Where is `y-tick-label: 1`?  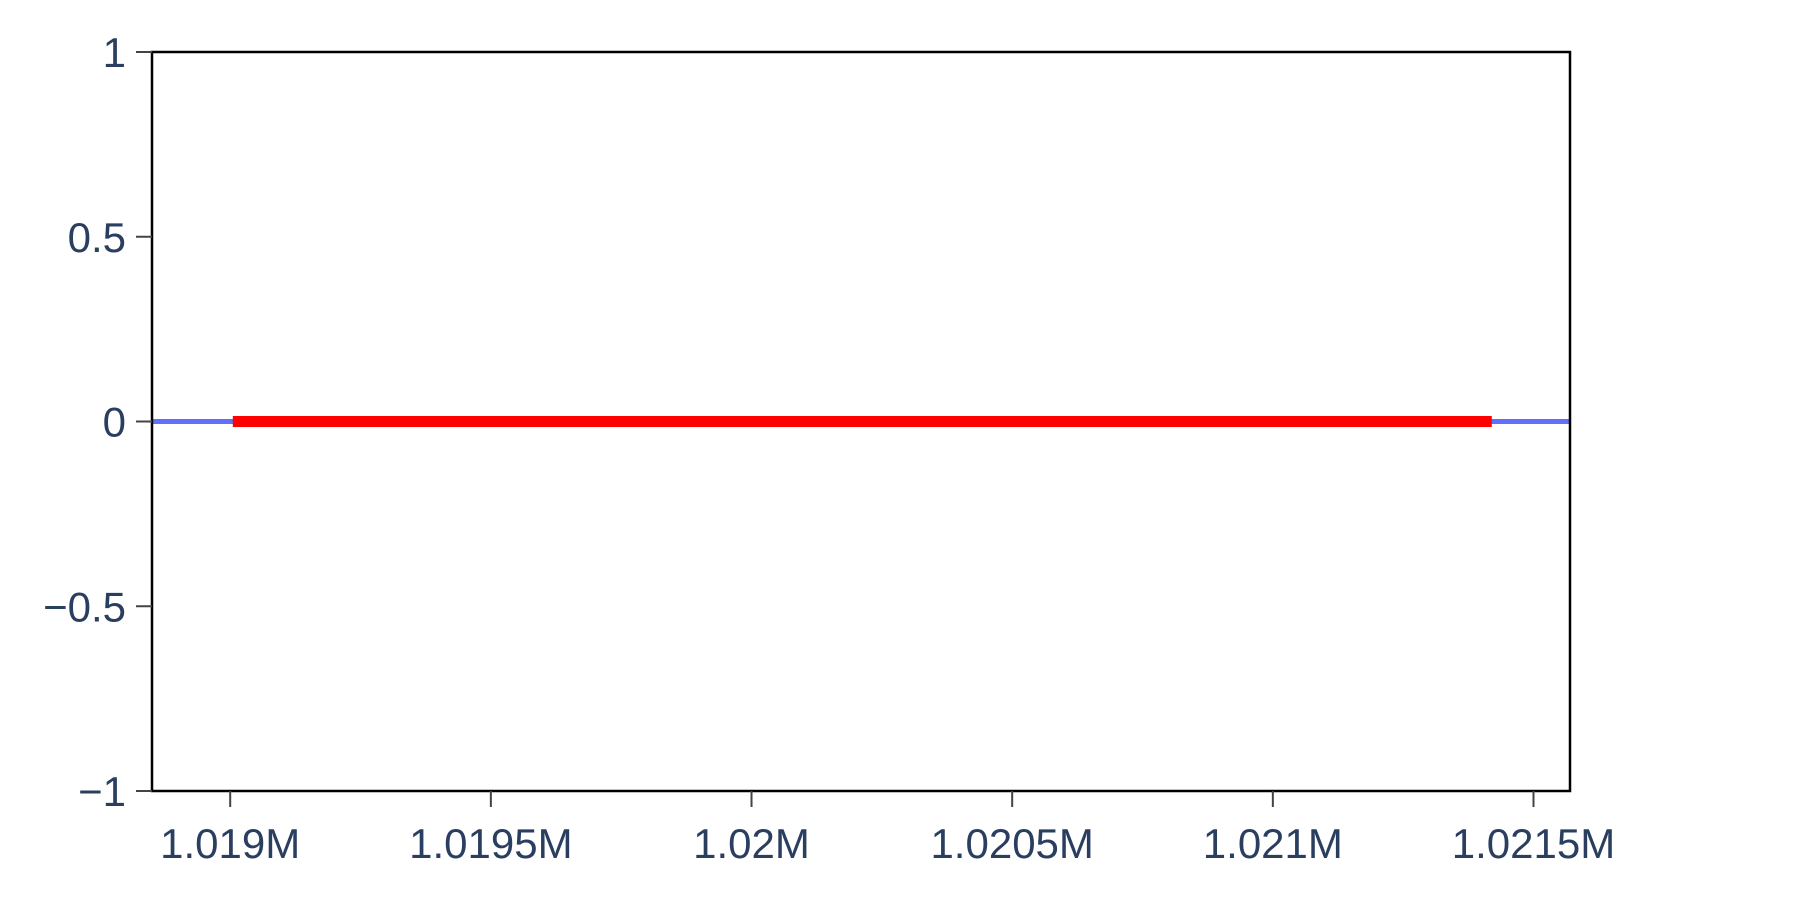 y-tick-label: 1 is located at coordinates (114, 52).